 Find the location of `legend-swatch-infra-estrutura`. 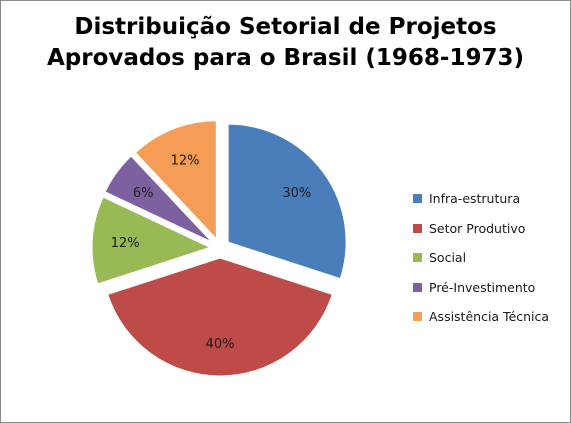

legend-swatch-infra-estrutura is located at coordinates (417, 199).